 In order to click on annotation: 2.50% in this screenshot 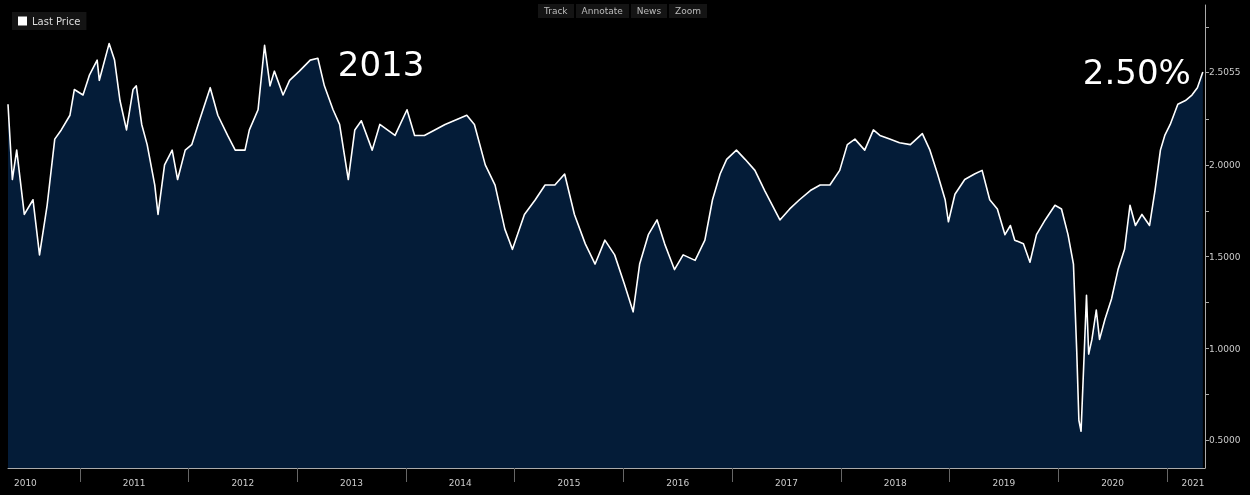, I will do `click(1136, 71)`.